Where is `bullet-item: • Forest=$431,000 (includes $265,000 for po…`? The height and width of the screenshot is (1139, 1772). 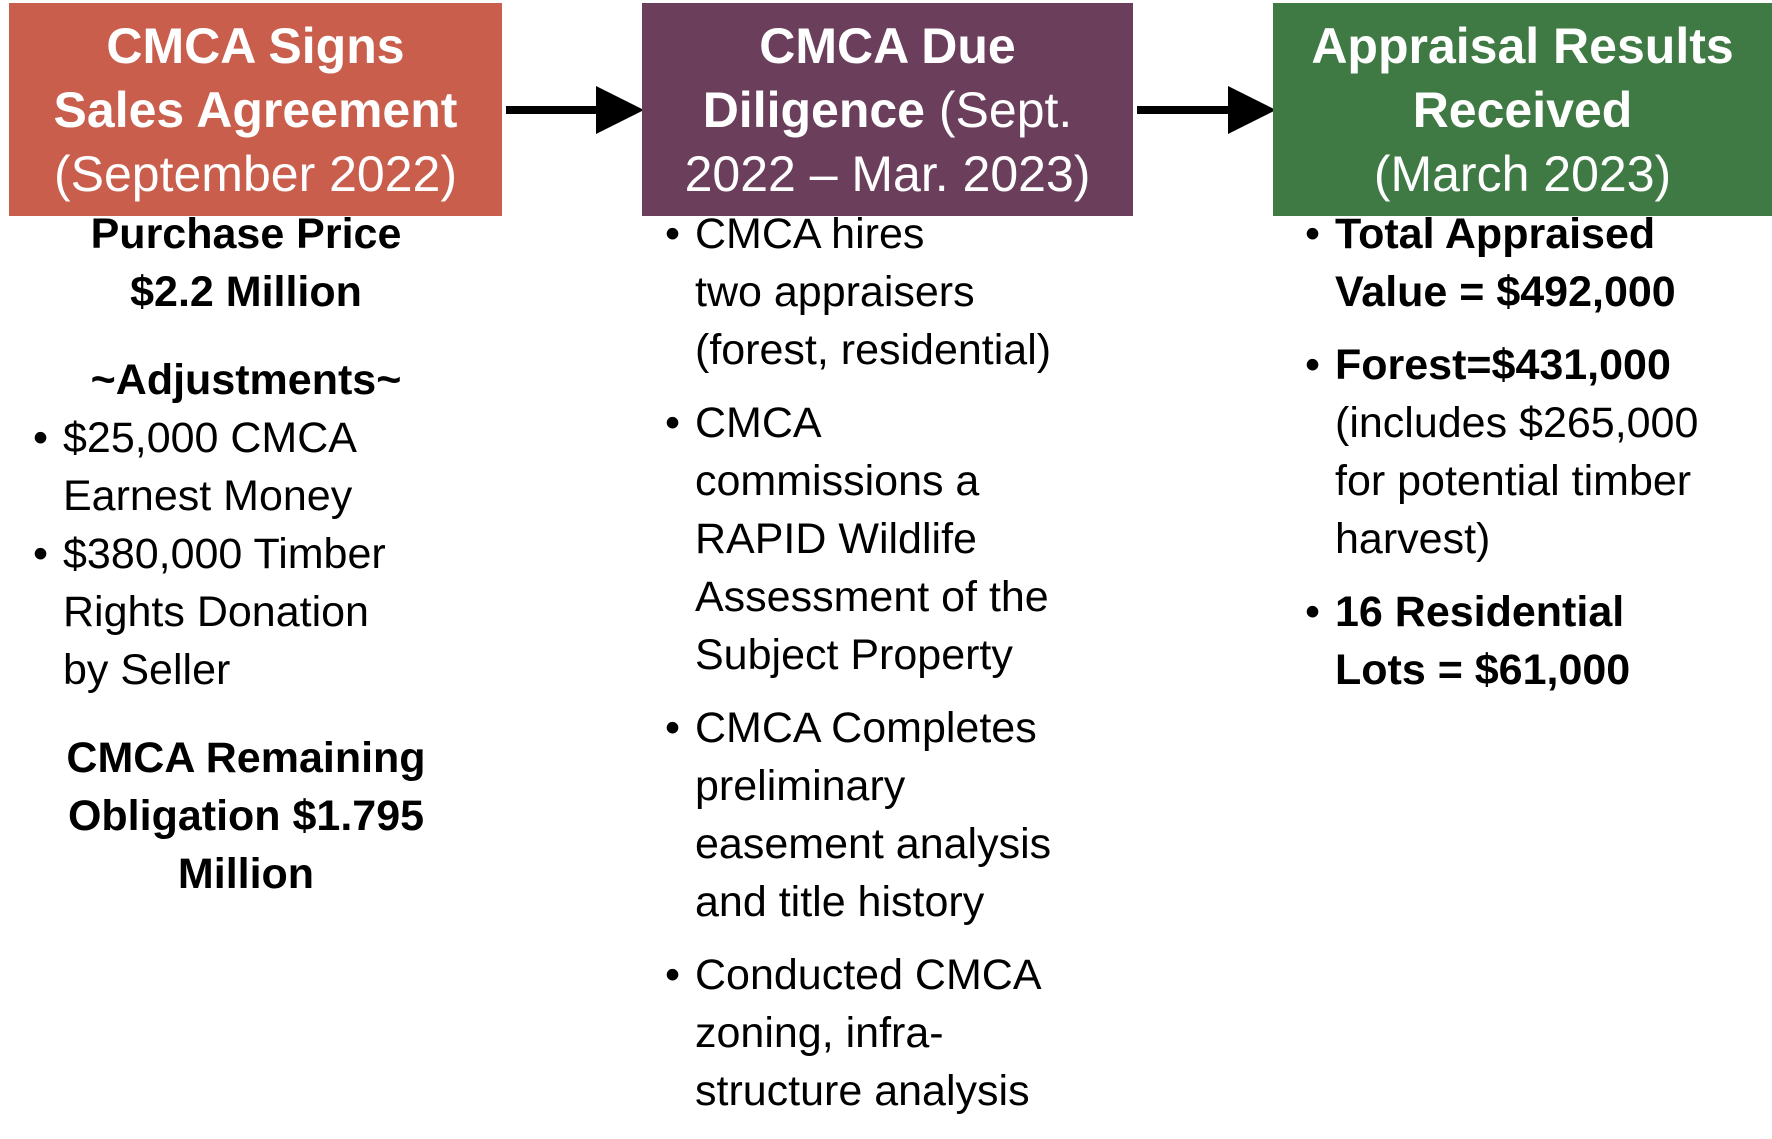 bullet-item: • Forest=$431,000 (includes $265,000 for po… is located at coordinates (1535, 452).